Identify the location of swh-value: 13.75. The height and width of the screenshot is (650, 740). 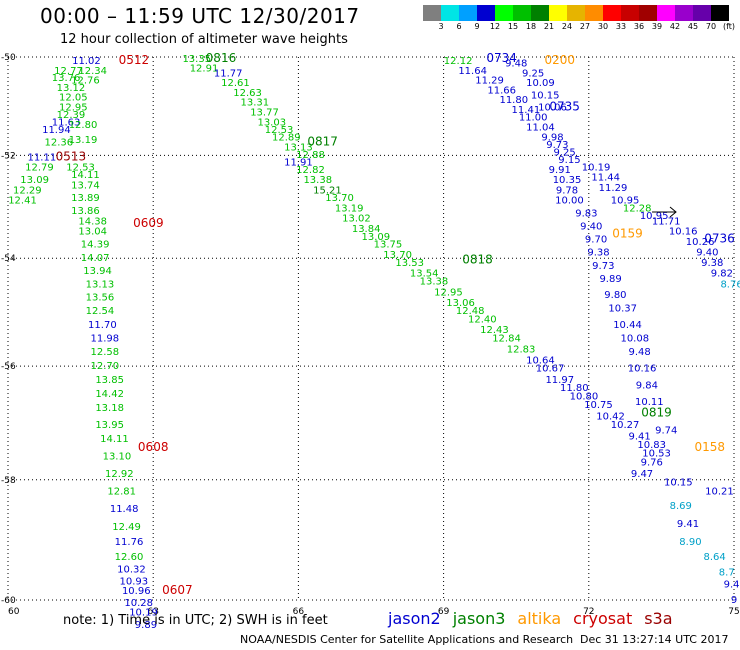
(388, 245).